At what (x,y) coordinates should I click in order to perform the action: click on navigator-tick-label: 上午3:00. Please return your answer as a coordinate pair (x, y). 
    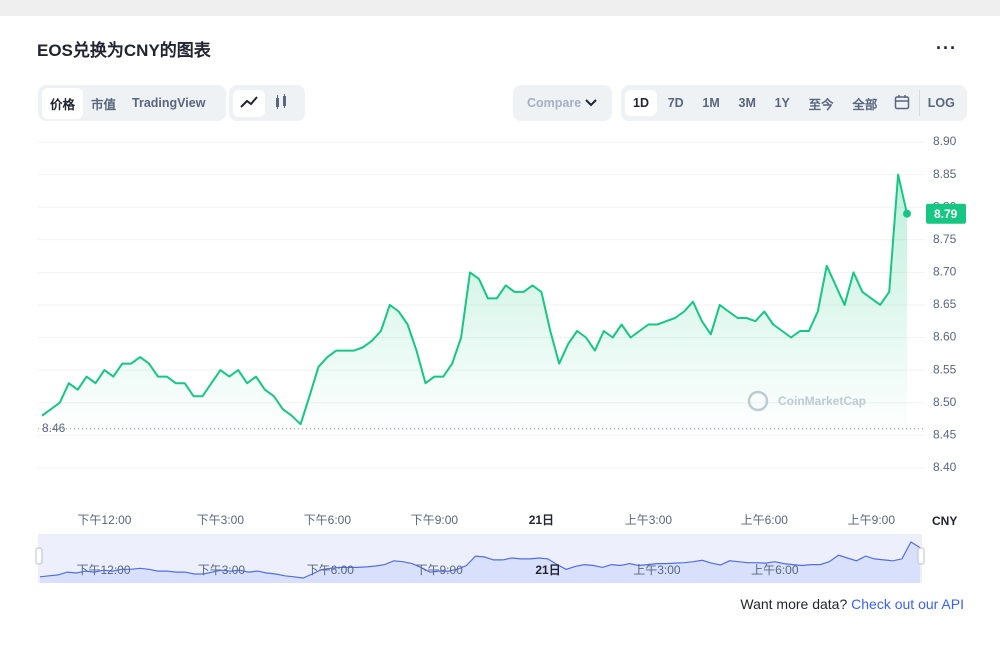
    Looking at the image, I should click on (657, 570).